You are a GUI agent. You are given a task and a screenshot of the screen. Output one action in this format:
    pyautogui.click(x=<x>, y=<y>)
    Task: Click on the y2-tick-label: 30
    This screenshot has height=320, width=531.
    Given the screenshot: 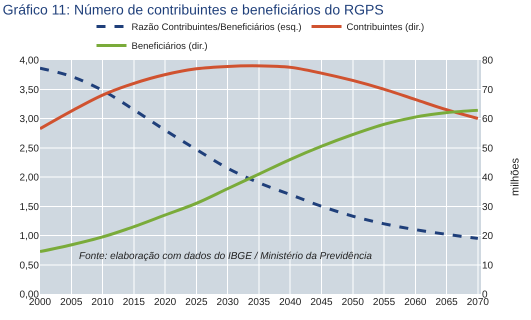 What is the action you would take?
    pyautogui.click(x=488, y=207)
    